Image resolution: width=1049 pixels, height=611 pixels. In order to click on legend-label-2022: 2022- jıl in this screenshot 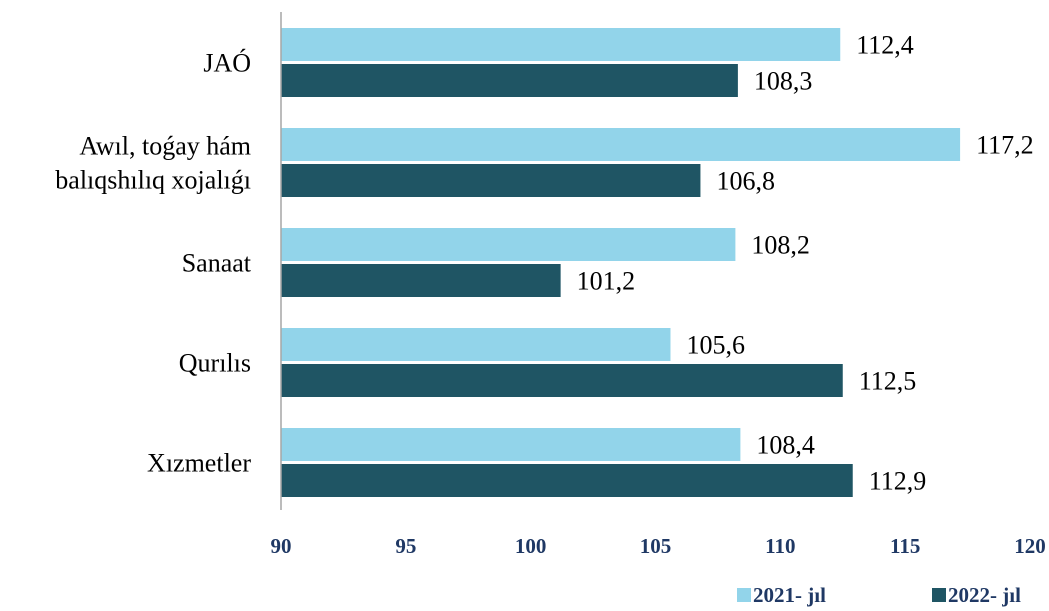, I will do `click(984, 595)`.